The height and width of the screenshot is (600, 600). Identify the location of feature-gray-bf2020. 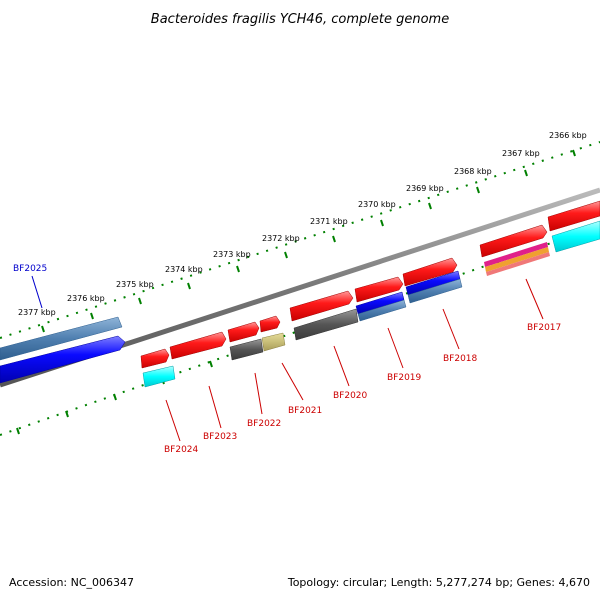
(326, 324).